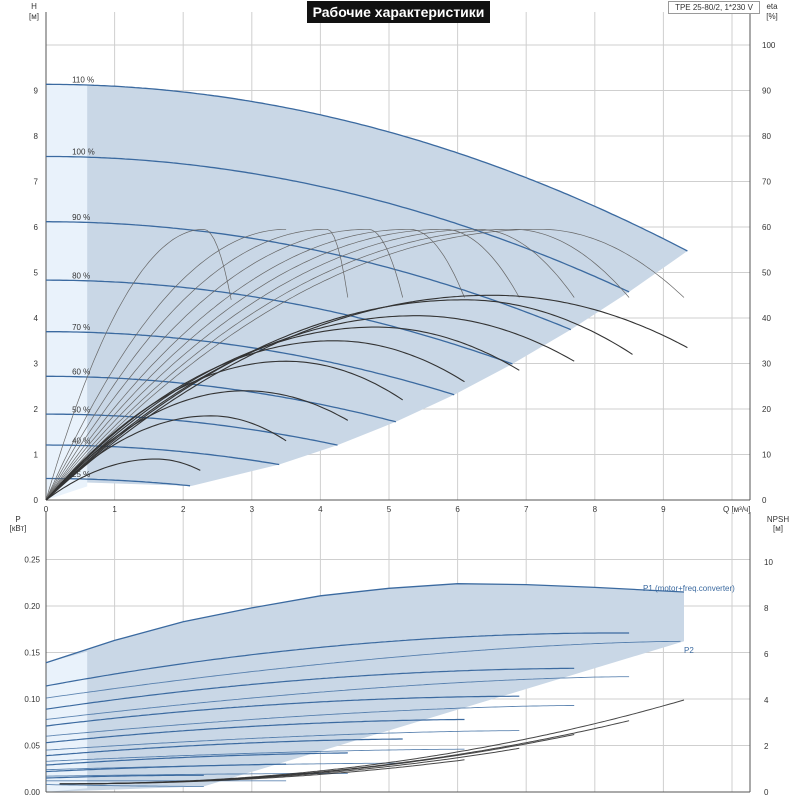 The height and width of the screenshot is (800, 800). I want to click on pump-model-label: TPE 25-80/2, 1*230 V, so click(714, 7).